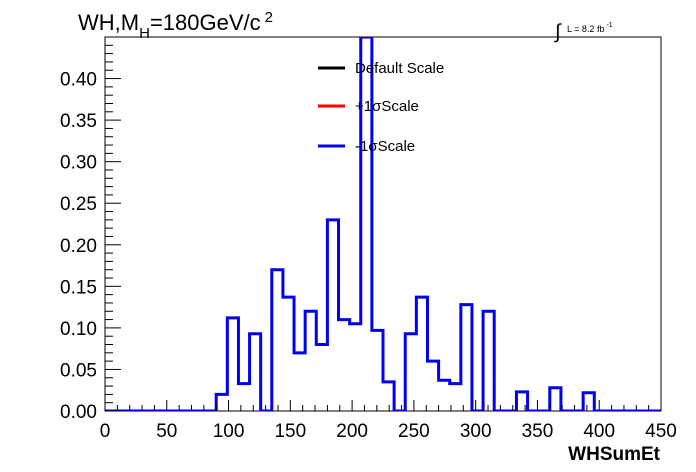  What do you see at coordinates (558, 32) in the screenshot?
I see `lumi-integral-sign: ∫` at bounding box center [558, 32].